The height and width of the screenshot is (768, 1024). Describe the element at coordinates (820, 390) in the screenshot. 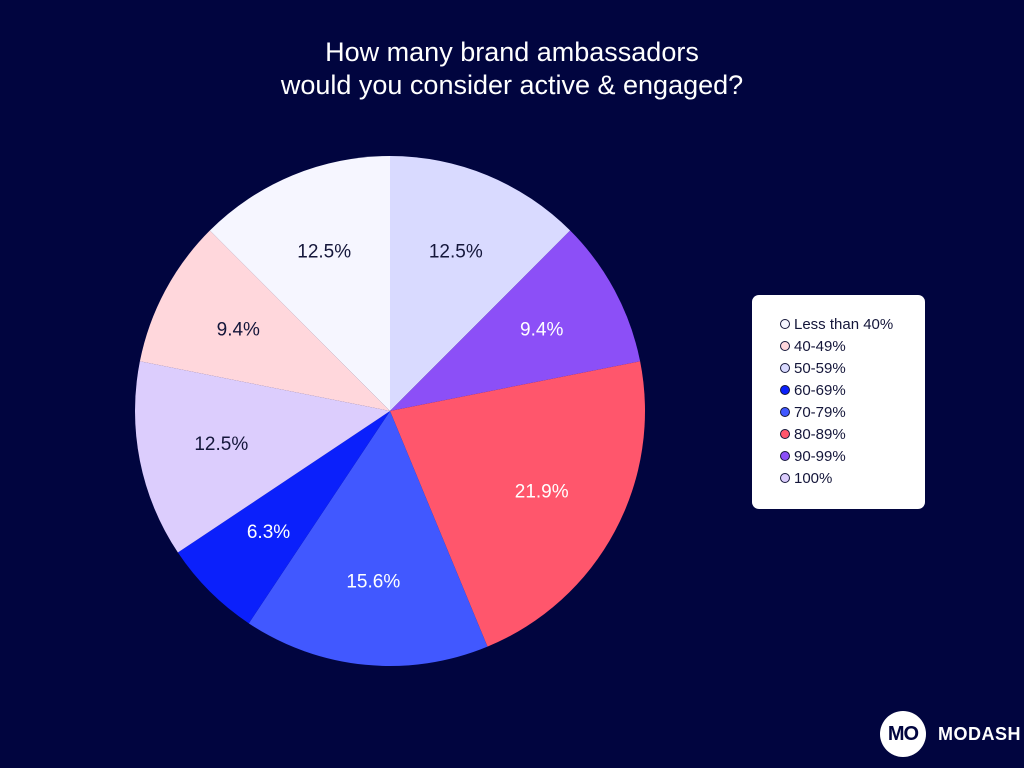

I see `legend-label: 60-69%` at that location.